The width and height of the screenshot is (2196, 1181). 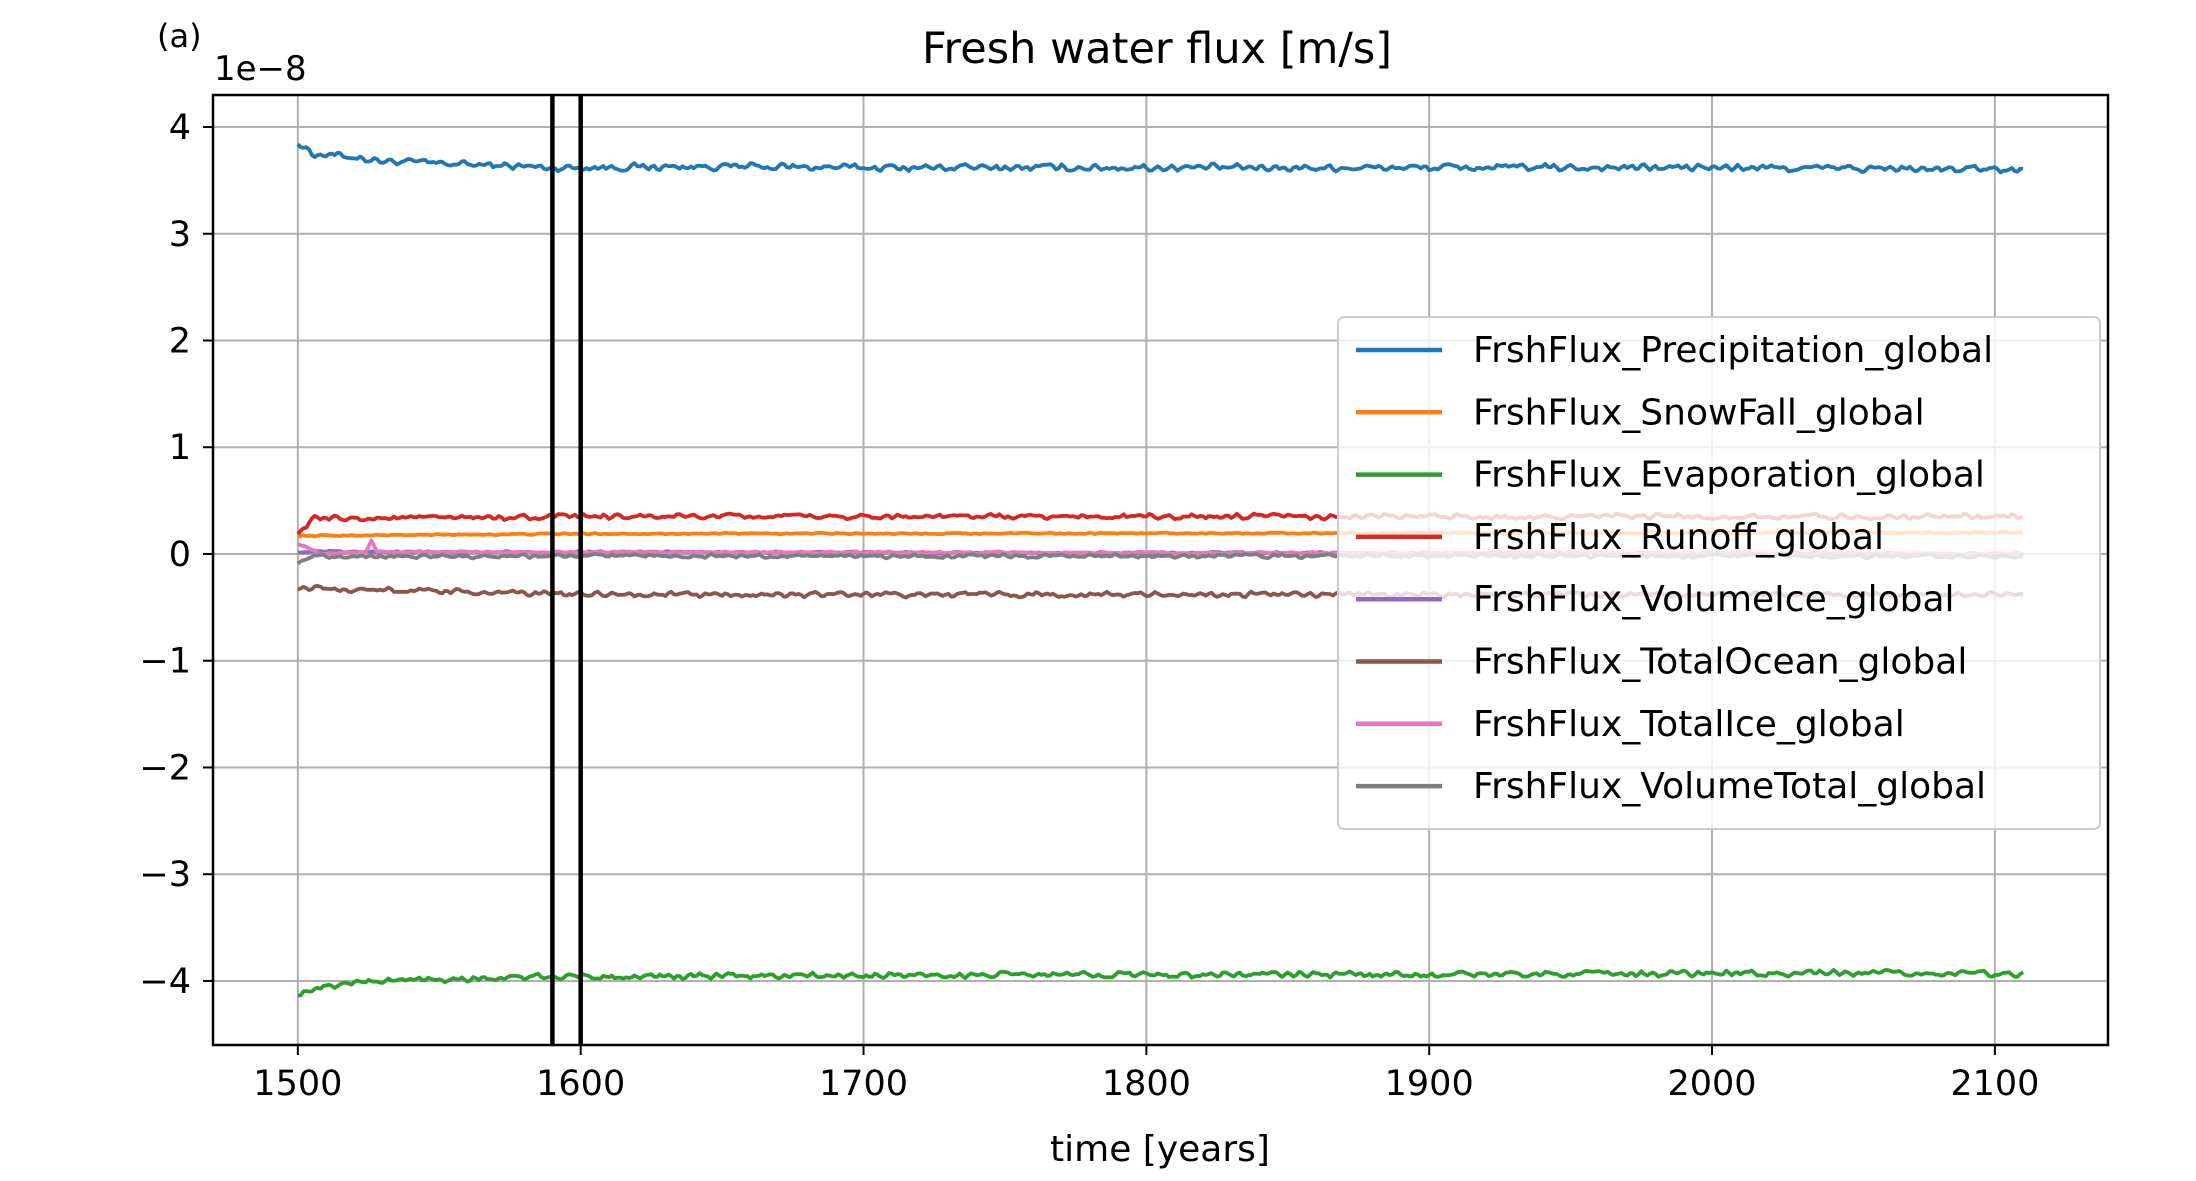 What do you see at coordinates (165, 982) in the screenshot?
I see `y-tick-label: −4` at bounding box center [165, 982].